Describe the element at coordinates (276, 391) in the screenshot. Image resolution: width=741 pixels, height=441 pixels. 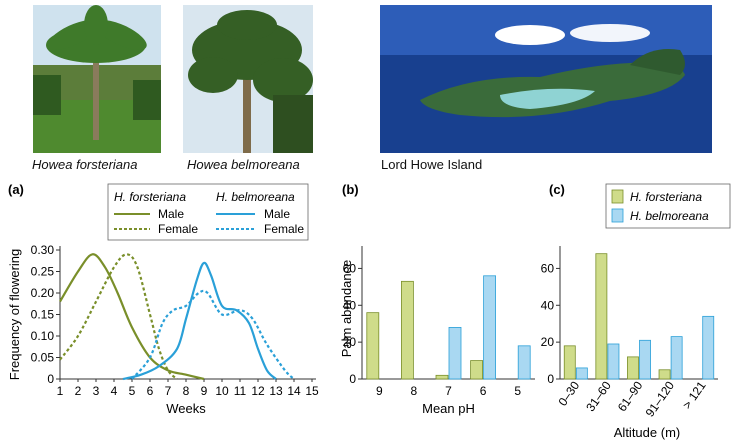
I see `x-tick-label-a: 13` at that location.